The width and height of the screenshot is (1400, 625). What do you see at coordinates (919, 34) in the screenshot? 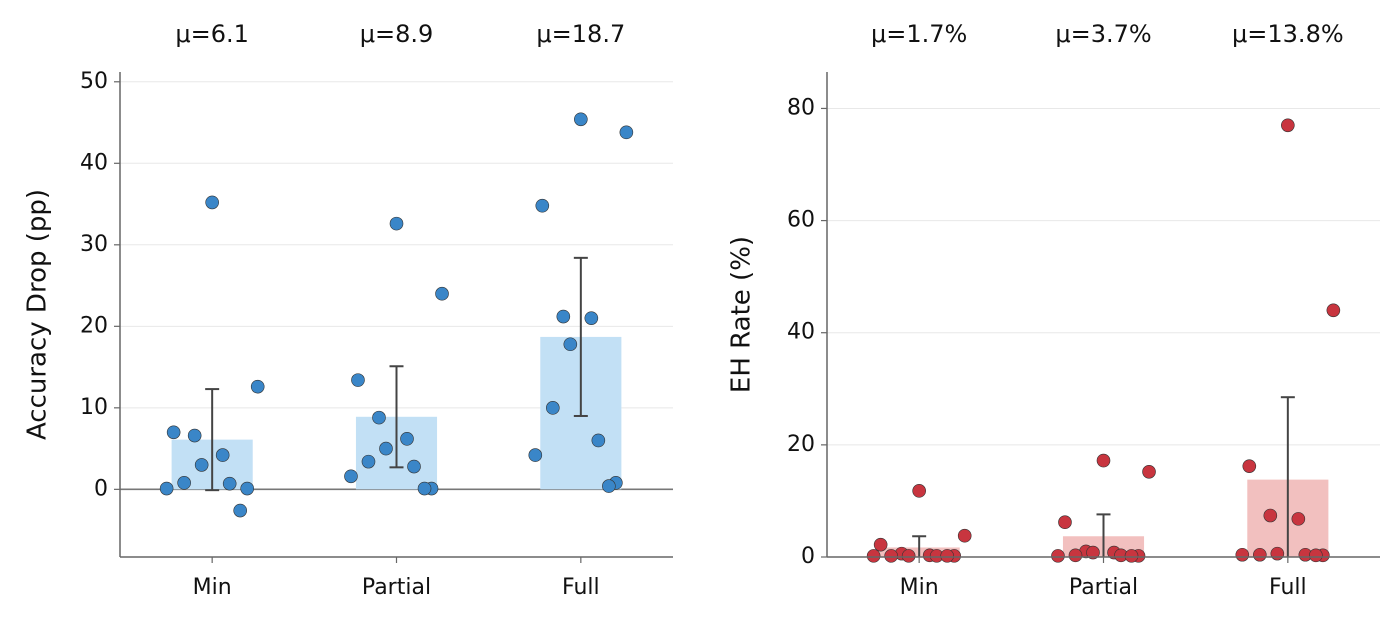
I see `mean-label: μ=1.7%` at bounding box center [919, 34].